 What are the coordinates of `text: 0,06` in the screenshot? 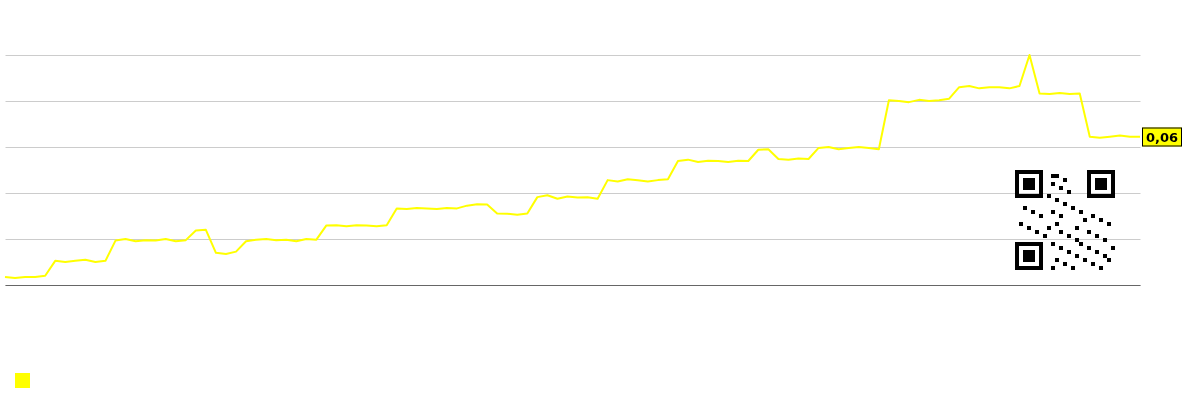 It's located at (1162, 137).